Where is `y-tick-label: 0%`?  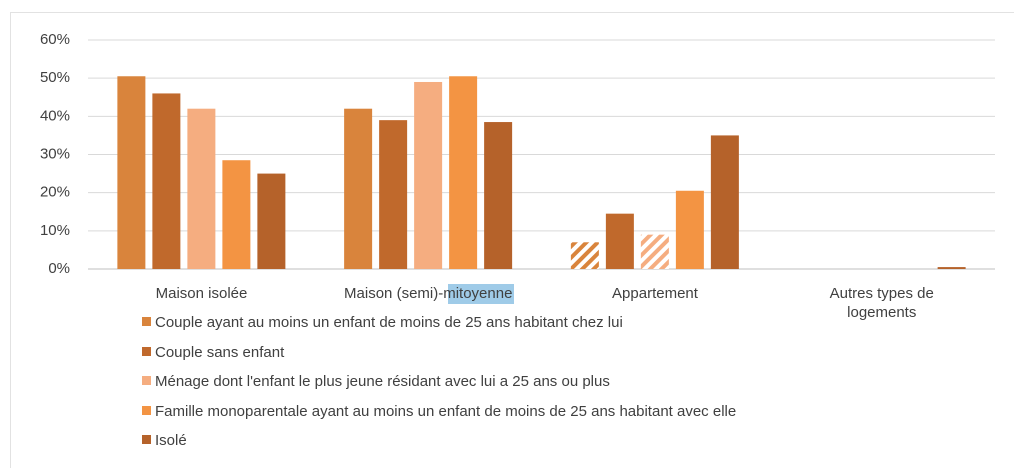
y-tick-label: 0% is located at coordinates (59, 268).